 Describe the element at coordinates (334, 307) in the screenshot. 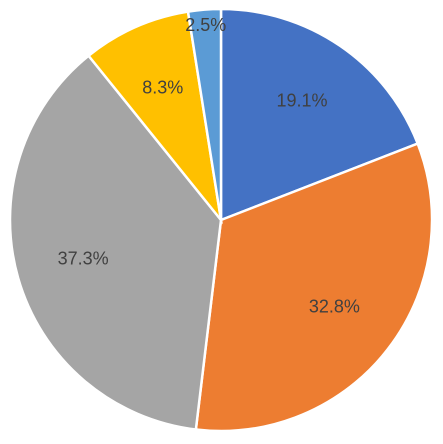

I see `data-label: 32.8%` at that location.